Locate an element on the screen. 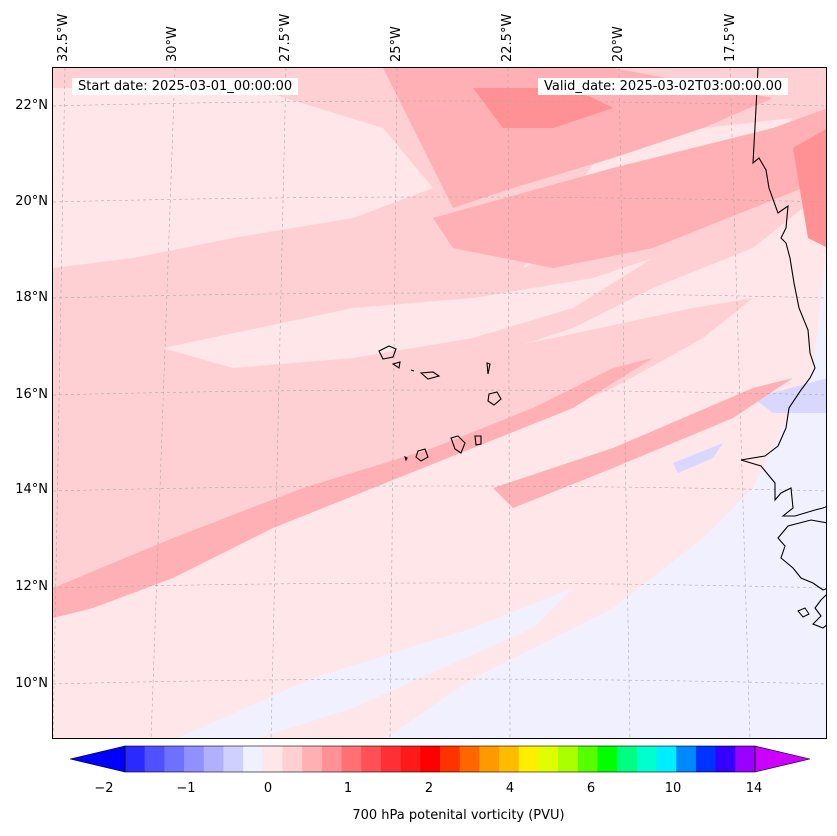 This screenshot has height=836, width=837. lon-label-17-5w: 17.5°W is located at coordinates (730, 37).